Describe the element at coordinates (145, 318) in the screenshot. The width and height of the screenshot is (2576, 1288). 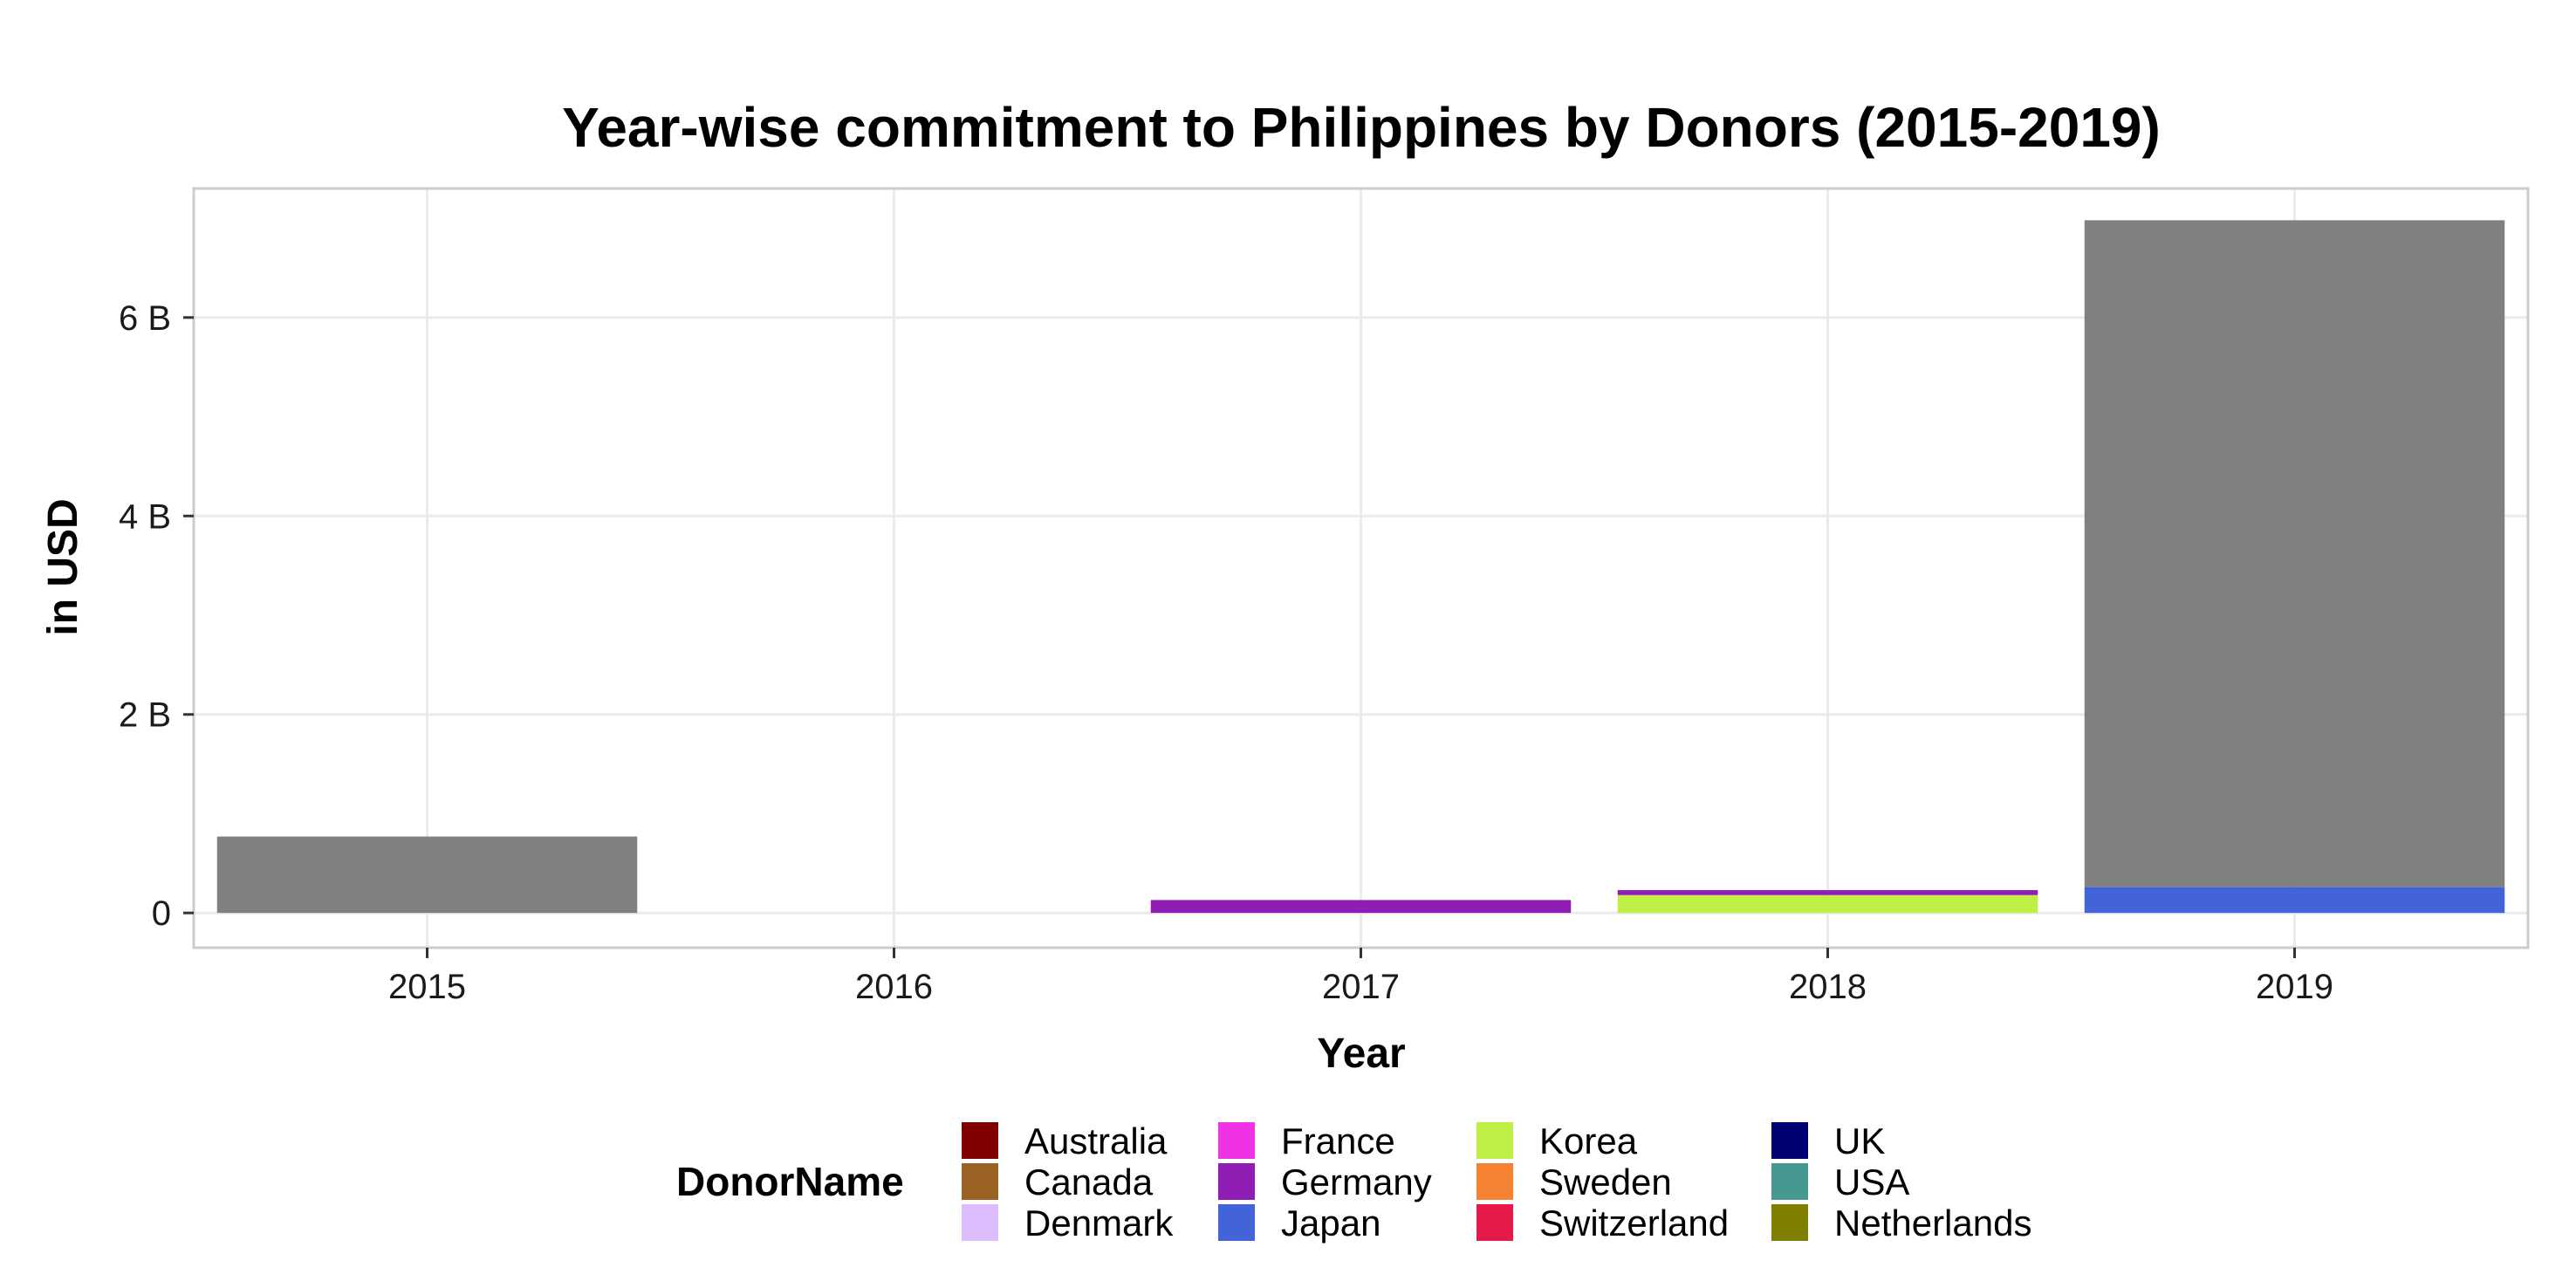
I see `y-tick-label: 6 B` at that location.